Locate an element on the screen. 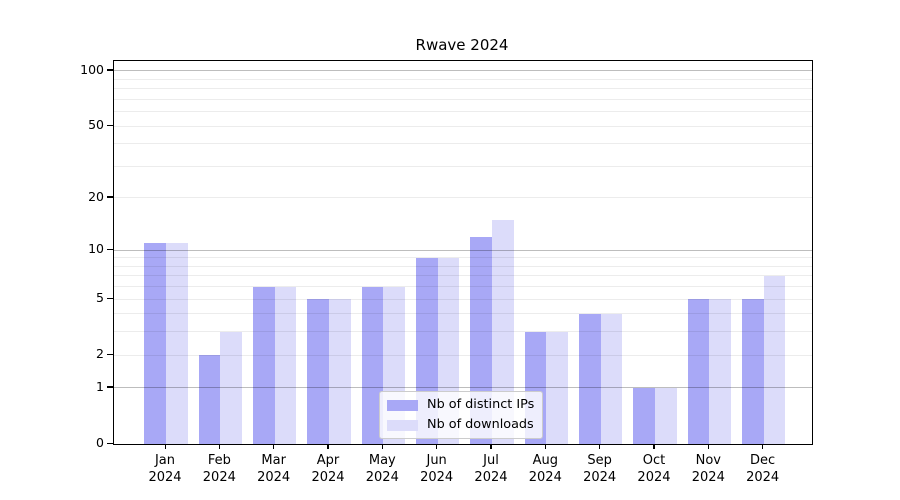 The width and height of the screenshot is (900, 500). y-tick-label: 1 is located at coordinates (100, 386).